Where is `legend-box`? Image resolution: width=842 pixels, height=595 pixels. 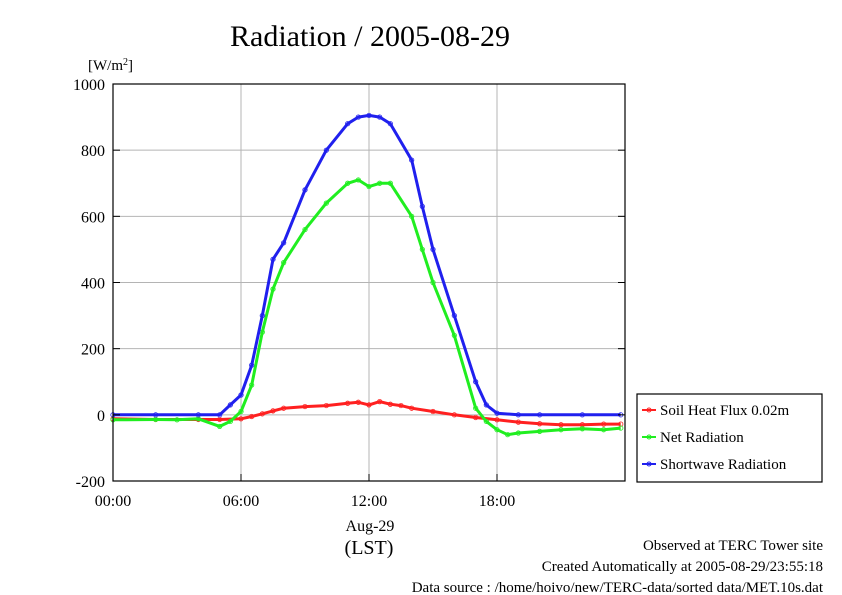
legend-box is located at coordinates (729, 438).